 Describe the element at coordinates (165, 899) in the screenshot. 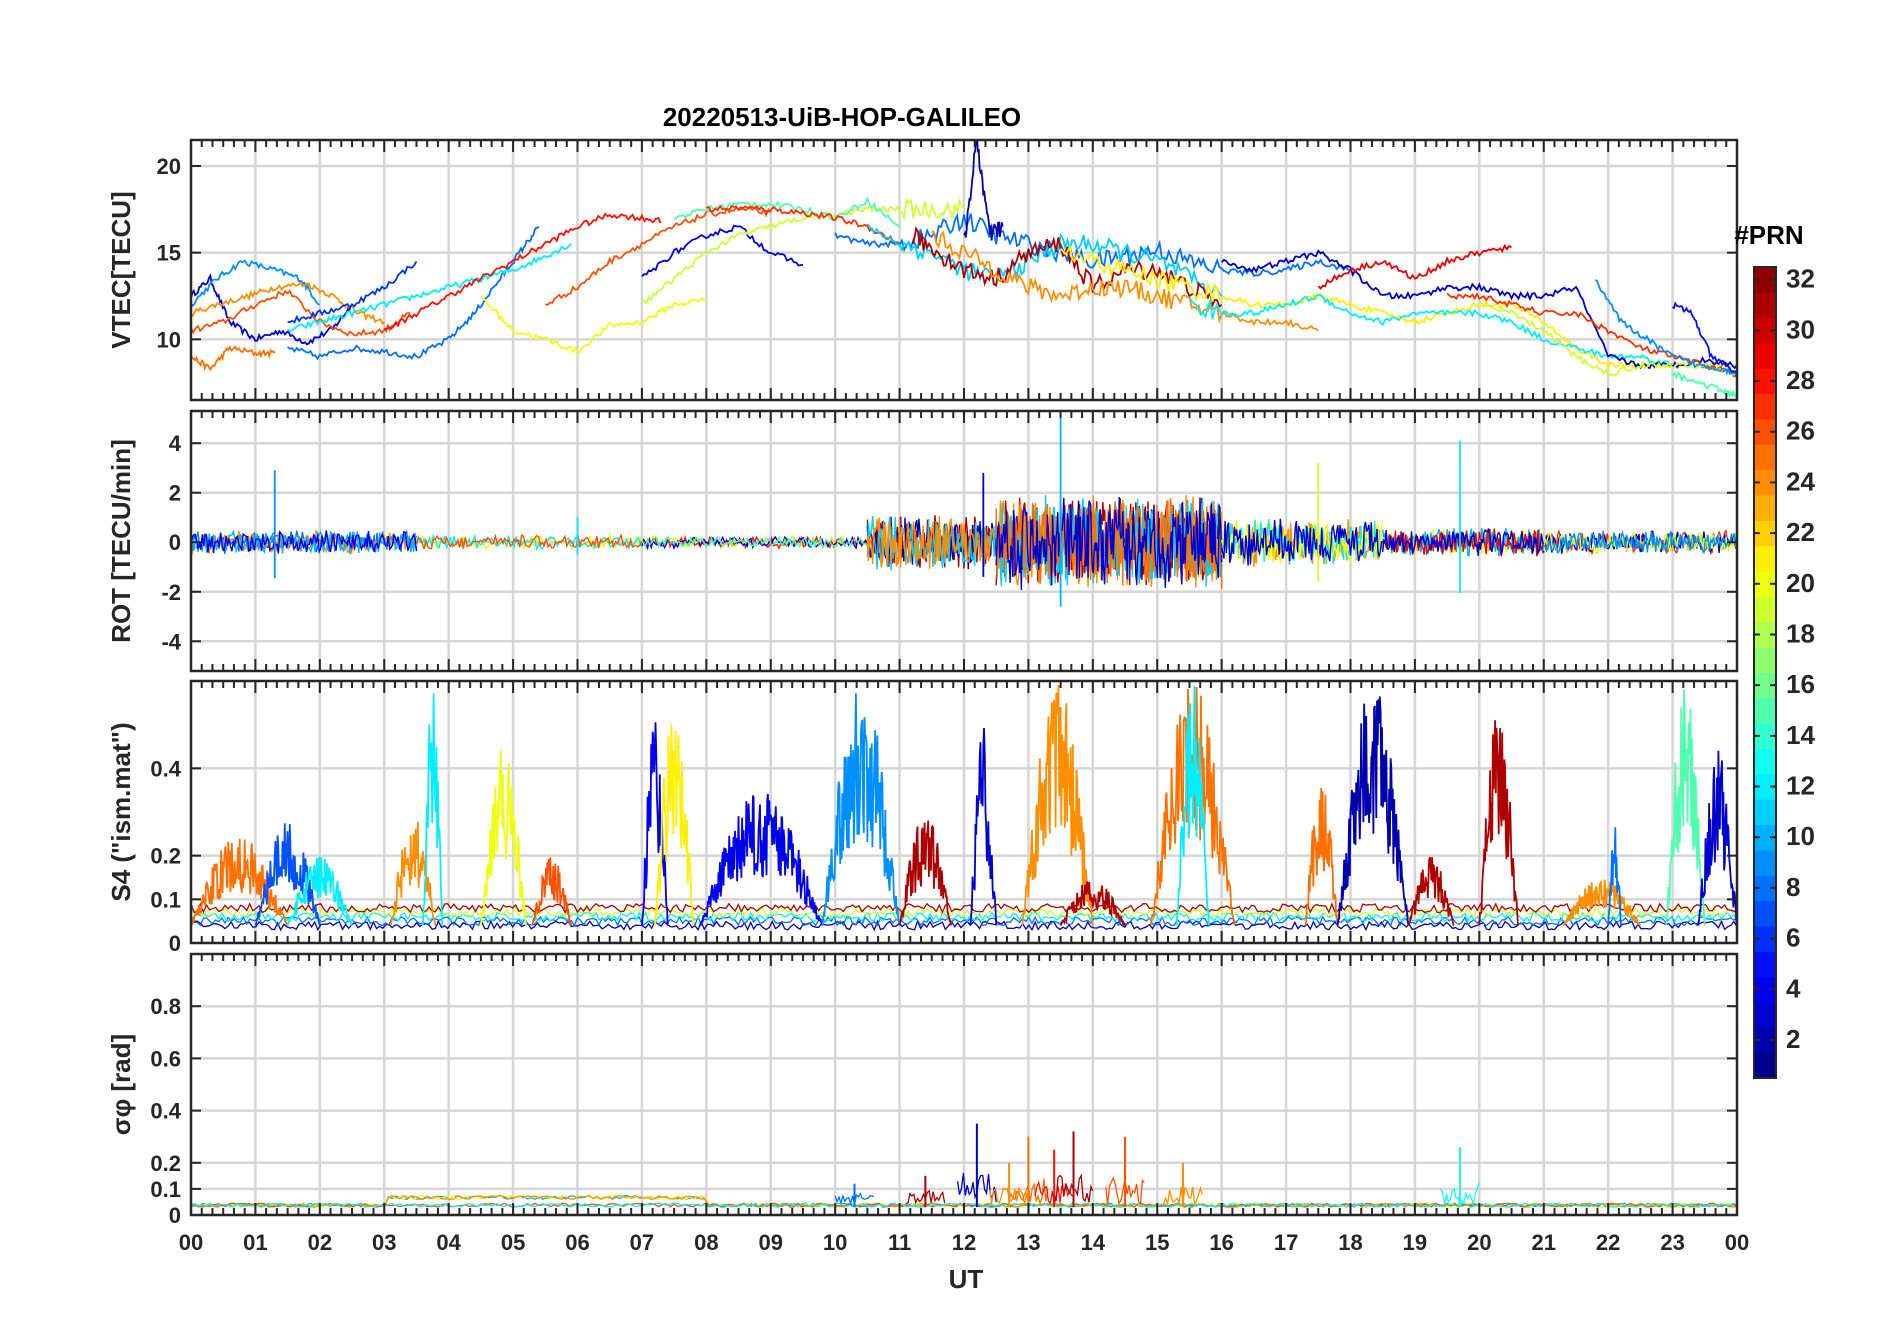

I see `y-tick-label: 0.1` at that location.